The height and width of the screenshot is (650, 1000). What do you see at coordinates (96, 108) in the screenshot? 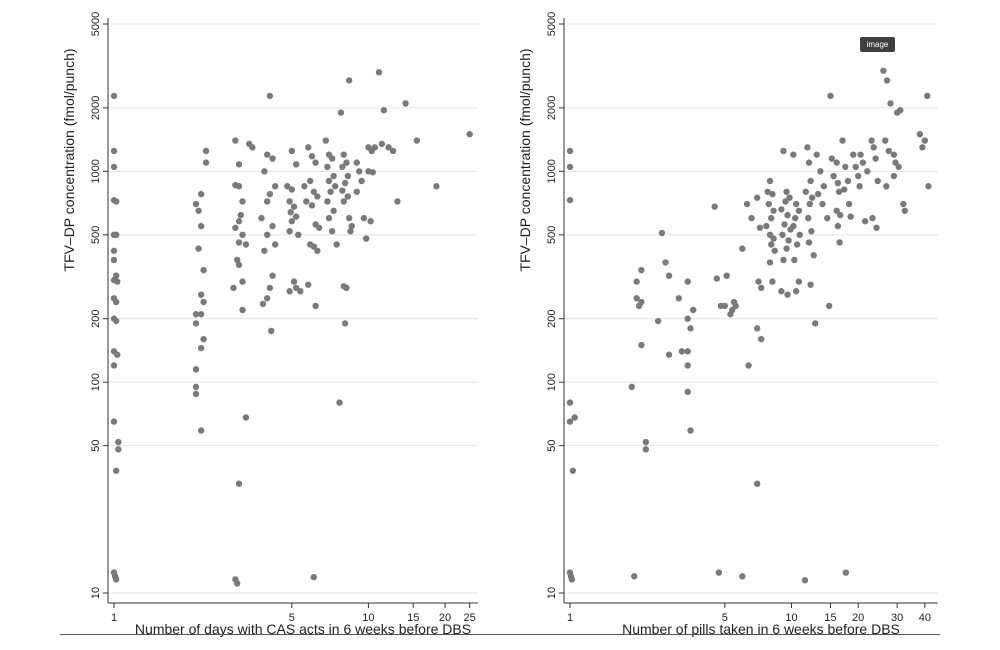
I see `y-tick-label-6: 2000` at bounding box center [96, 108].